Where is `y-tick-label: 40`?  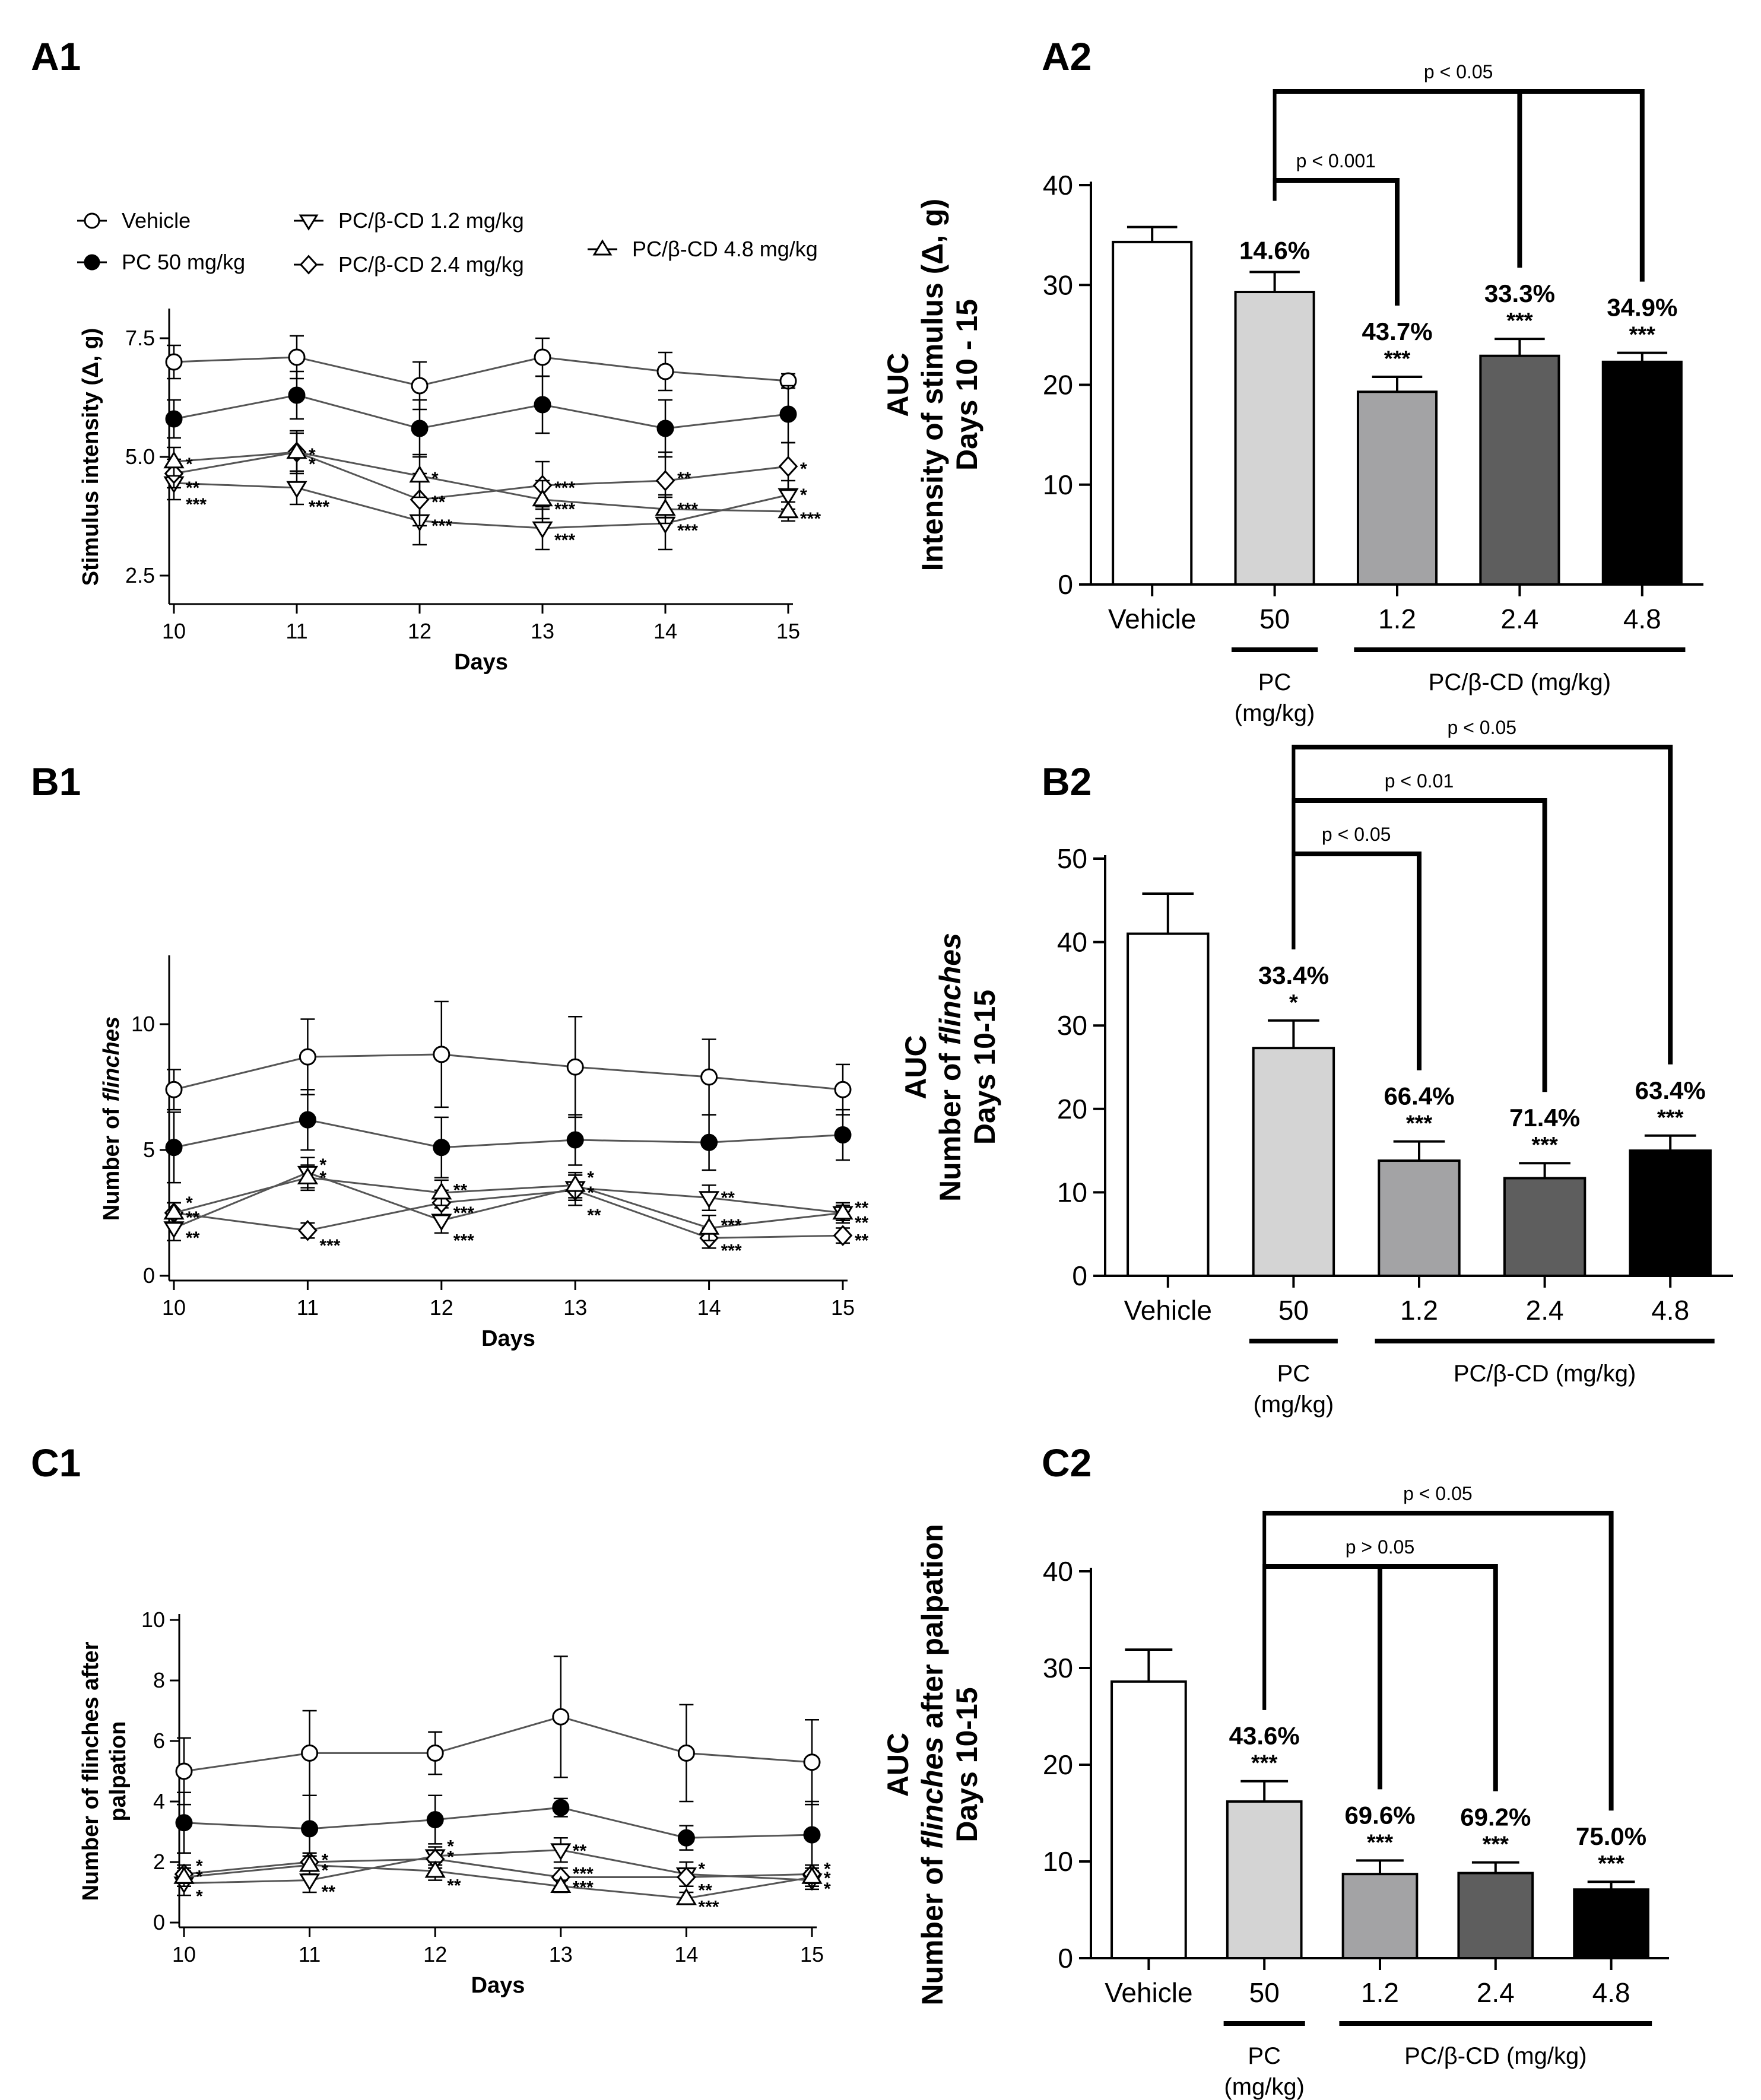
y-tick-label: 40 is located at coordinates (1072, 942).